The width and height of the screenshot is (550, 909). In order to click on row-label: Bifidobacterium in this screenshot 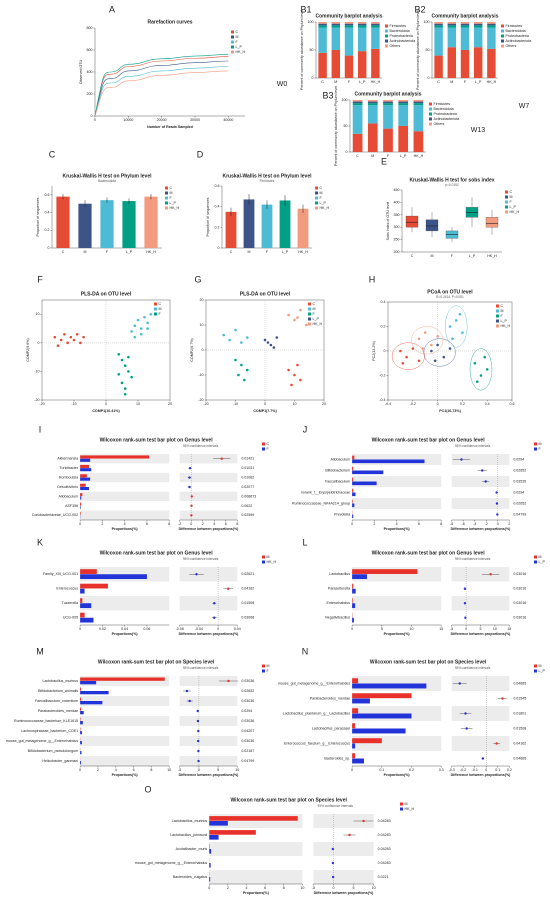, I will do `click(337, 470)`.